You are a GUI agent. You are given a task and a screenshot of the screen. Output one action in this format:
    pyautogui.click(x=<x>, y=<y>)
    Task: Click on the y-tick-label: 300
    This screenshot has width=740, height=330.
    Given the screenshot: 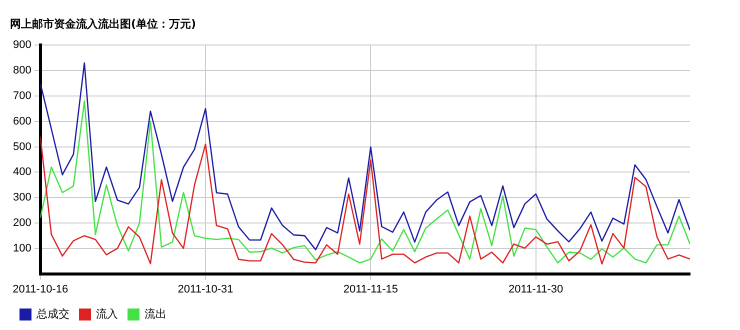 What is the action you would take?
    pyautogui.click(x=22, y=198)
    